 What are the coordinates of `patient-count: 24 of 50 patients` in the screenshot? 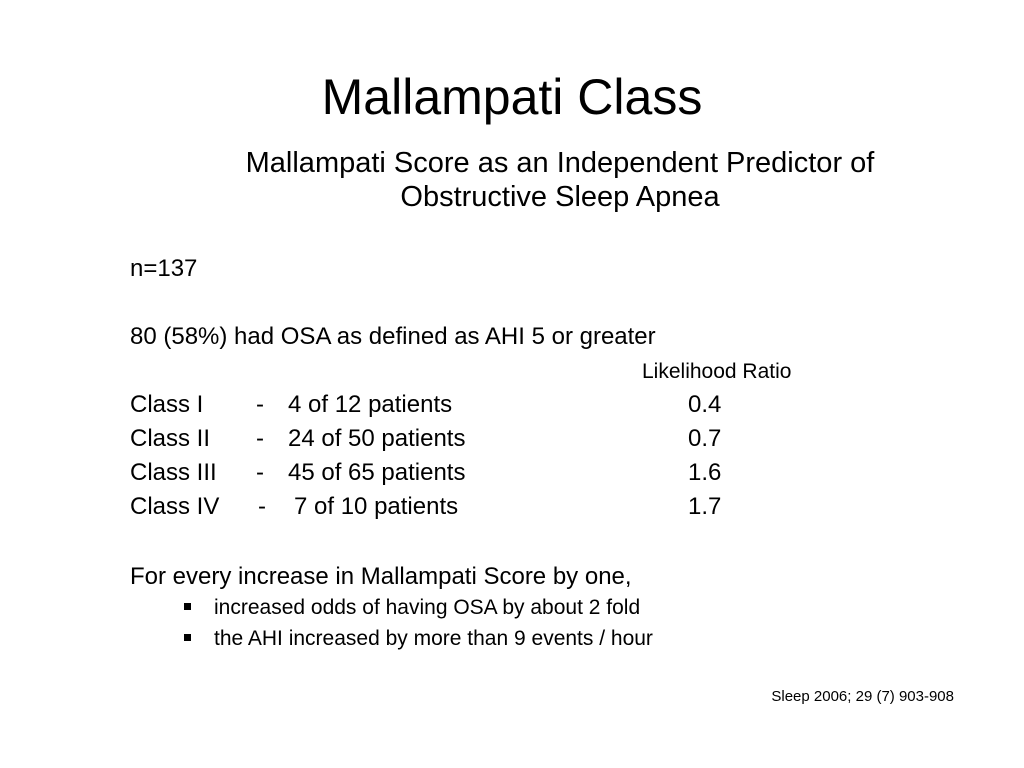 It's located at (377, 438).